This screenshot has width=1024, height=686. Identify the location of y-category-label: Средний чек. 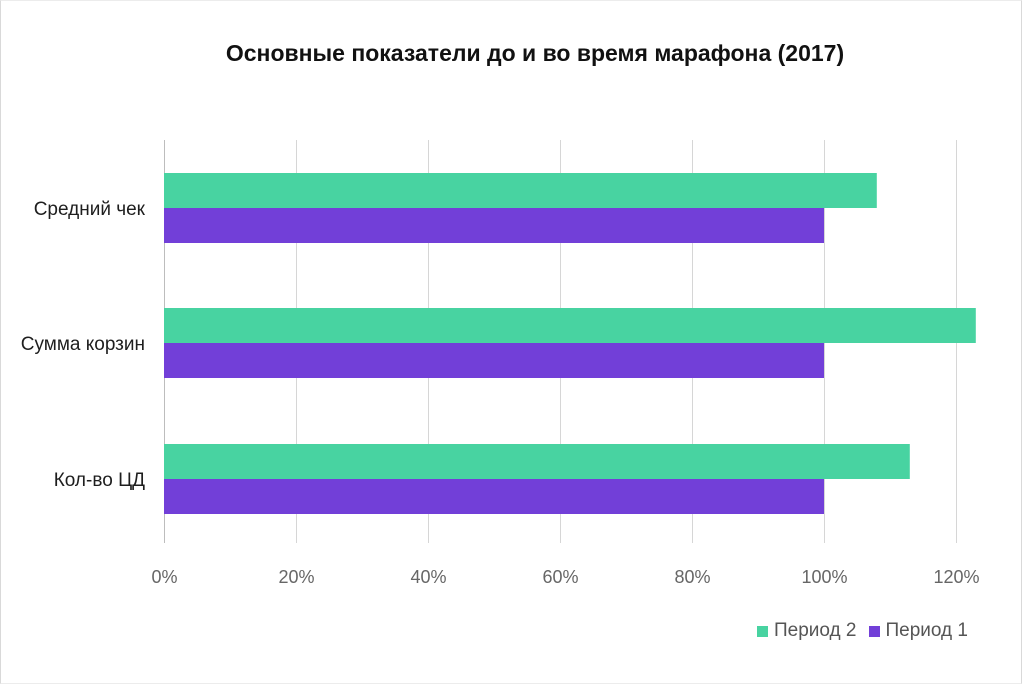
(90, 209).